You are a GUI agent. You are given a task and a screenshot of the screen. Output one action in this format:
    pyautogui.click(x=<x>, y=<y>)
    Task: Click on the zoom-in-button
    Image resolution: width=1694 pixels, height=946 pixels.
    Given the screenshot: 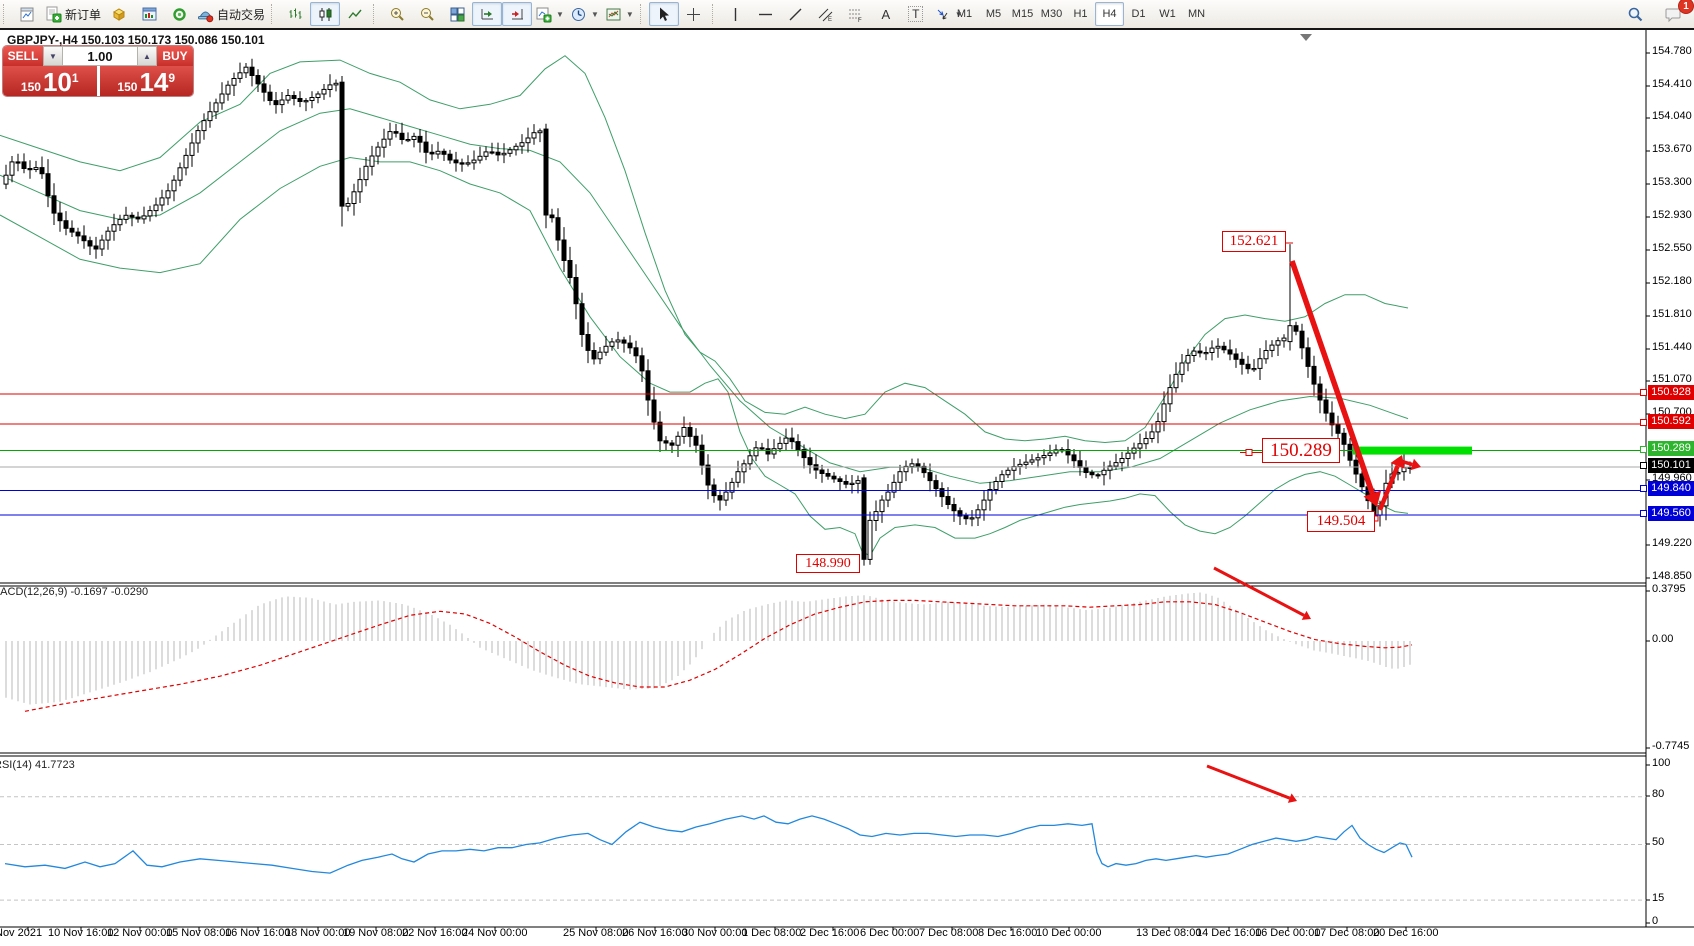 What is the action you would take?
    pyautogui.click(x=397, y=14)
    